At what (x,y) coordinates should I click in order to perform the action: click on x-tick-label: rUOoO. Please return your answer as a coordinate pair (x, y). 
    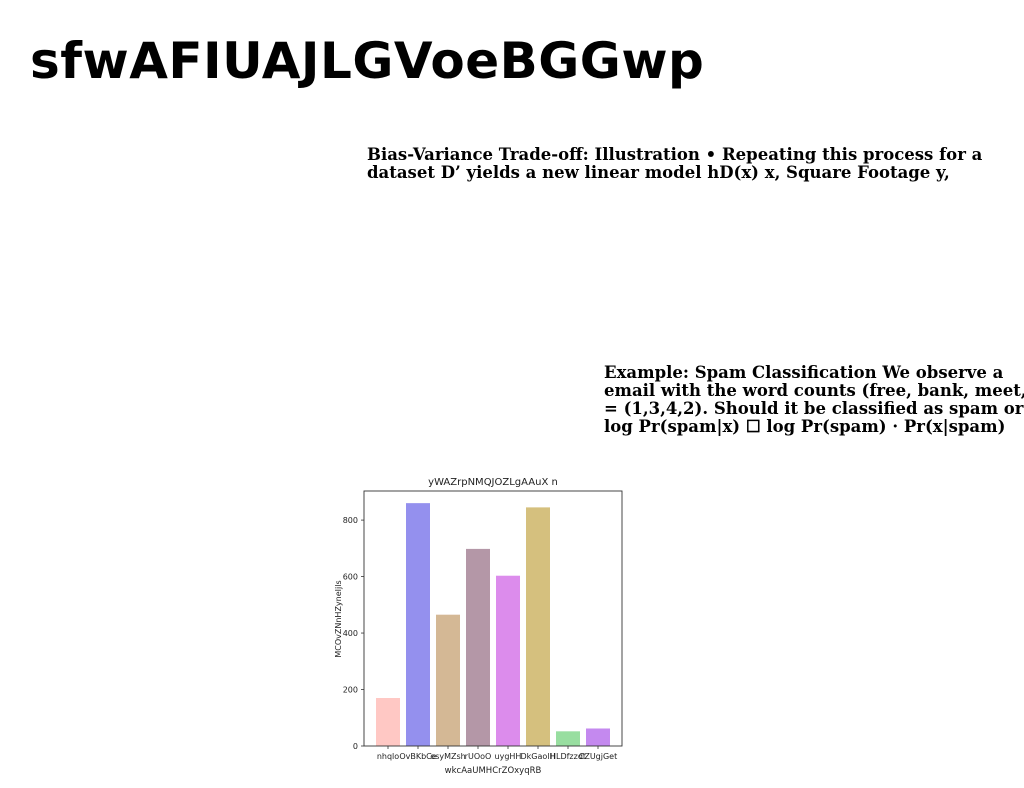
    Looking at the image, I should click on (478, 756).